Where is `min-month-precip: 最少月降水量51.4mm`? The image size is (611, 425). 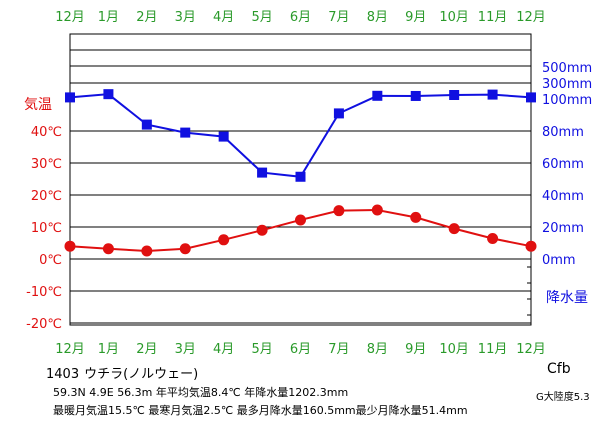 min-month-precip: 最少月降水量51.4mm is located at coordinates (411, 410).